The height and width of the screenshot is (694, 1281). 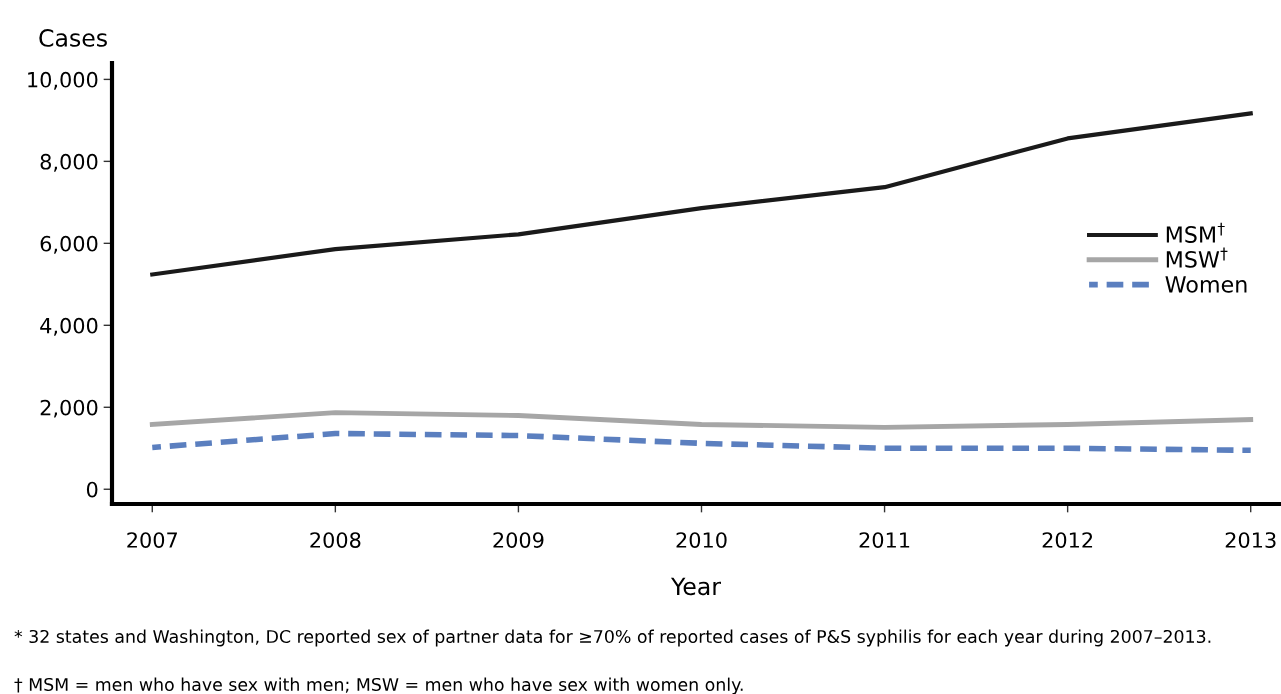 What do you see at coordinates (69, 244) in the screenshot?
I see `y-tick-label: 6,000` at bounding box center [69, 244].